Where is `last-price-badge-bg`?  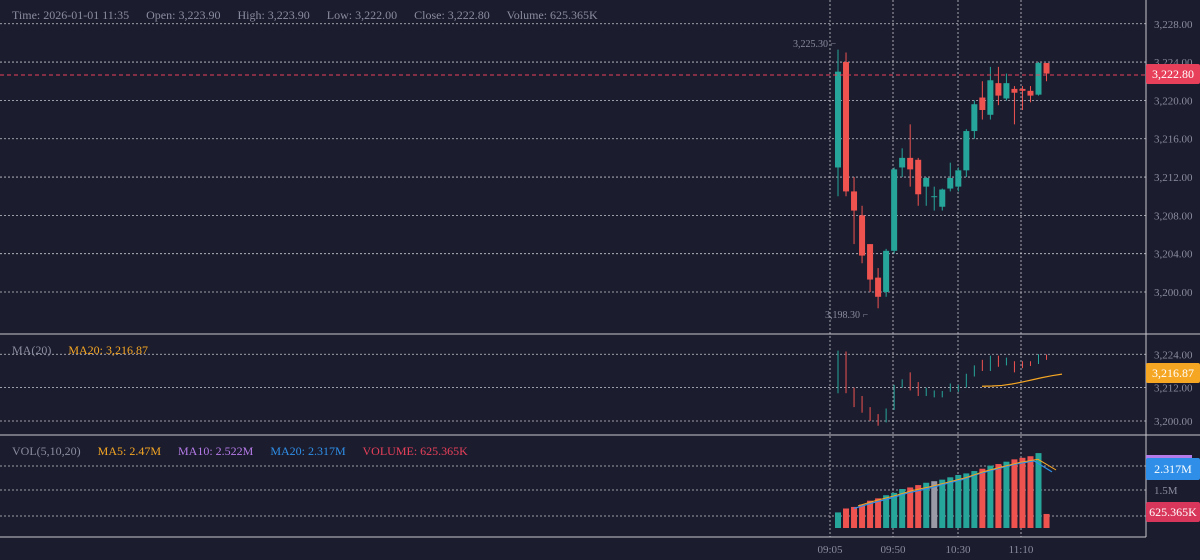 last-price-badge-bg is located at coordinates (1173, 74).